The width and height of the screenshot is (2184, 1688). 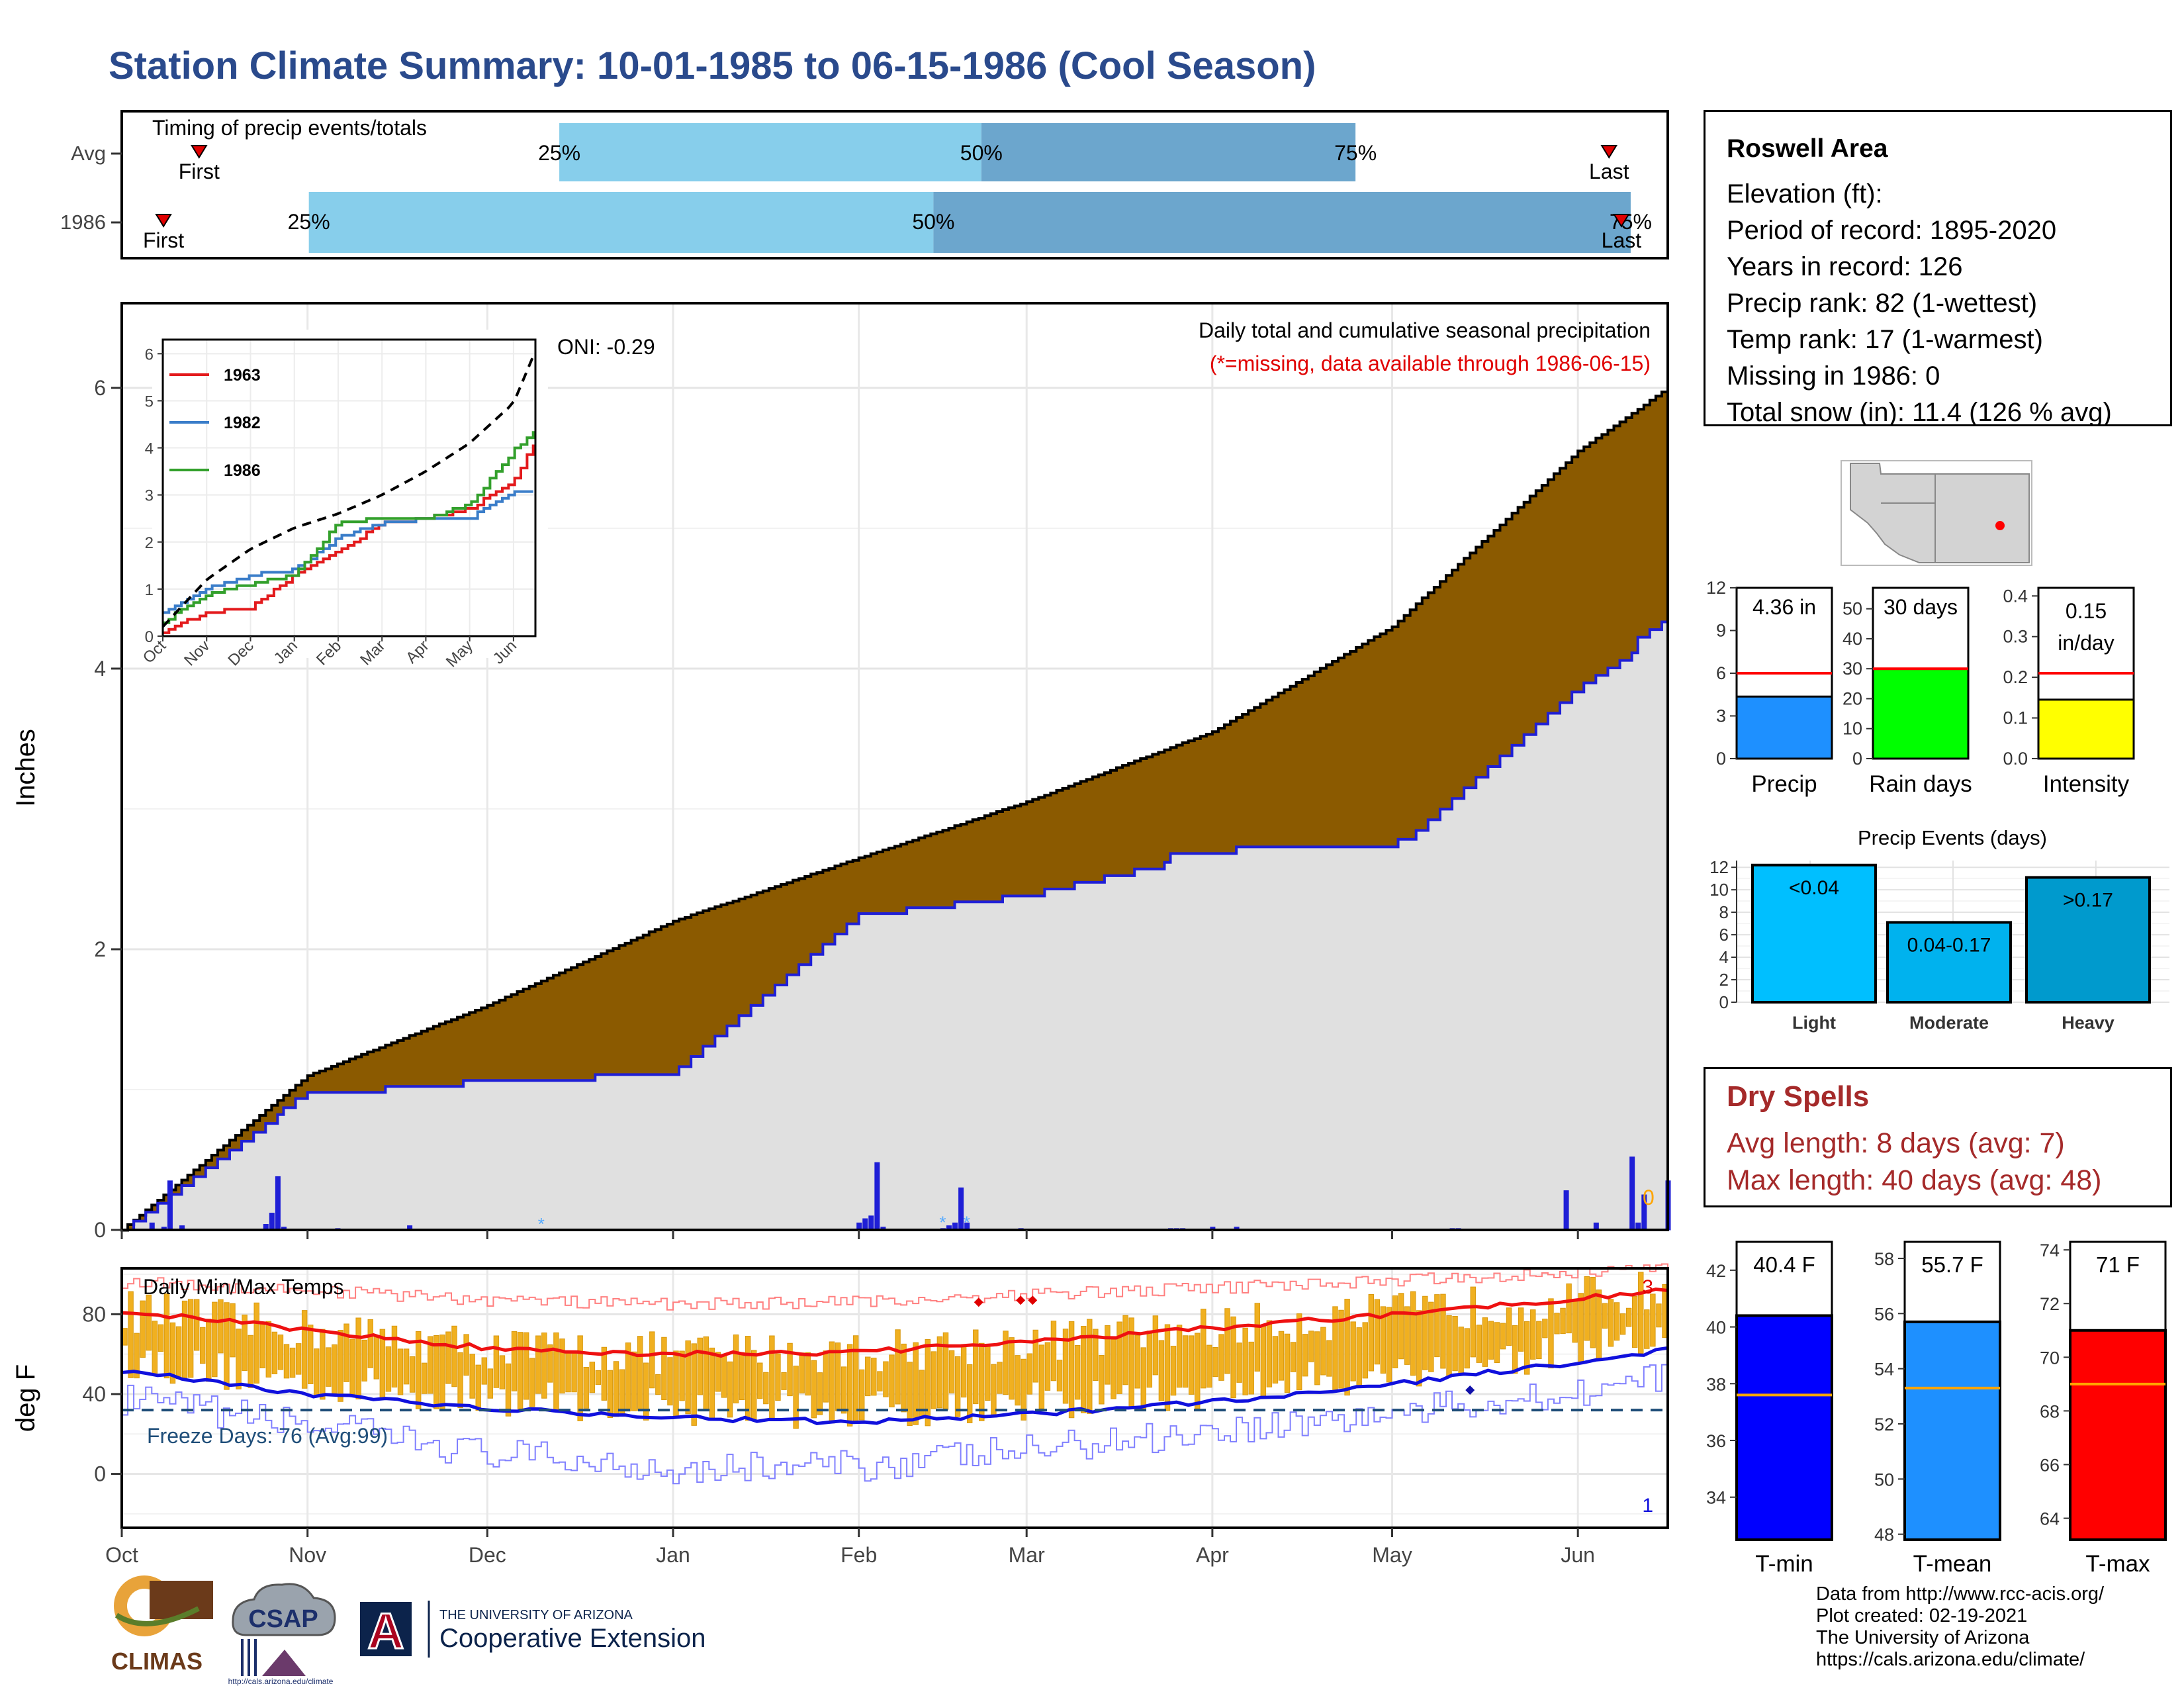 What do you see at coordinates (895, 1287) in the screenshot?
I see `record-max-line` at bounding box center [895, 1287].